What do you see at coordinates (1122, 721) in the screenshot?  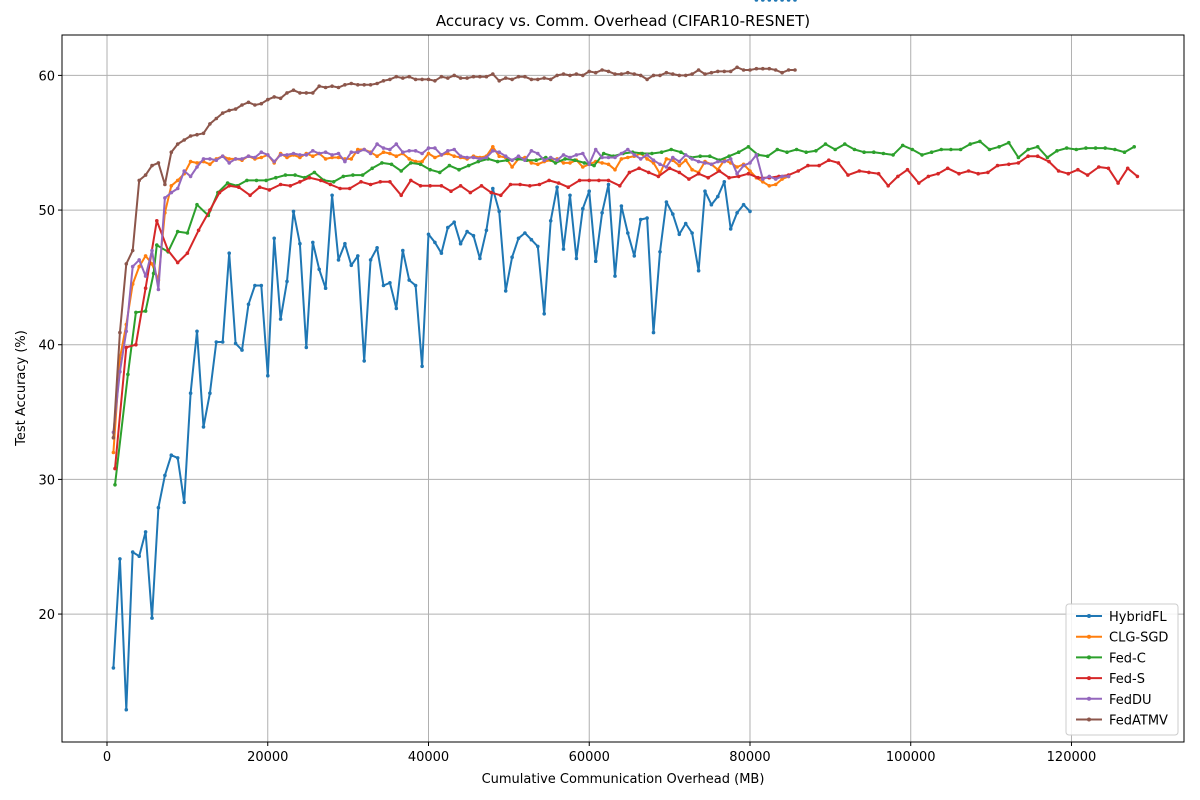 I see `legend-item: FedATMV` at bounding box center [1122, 721].